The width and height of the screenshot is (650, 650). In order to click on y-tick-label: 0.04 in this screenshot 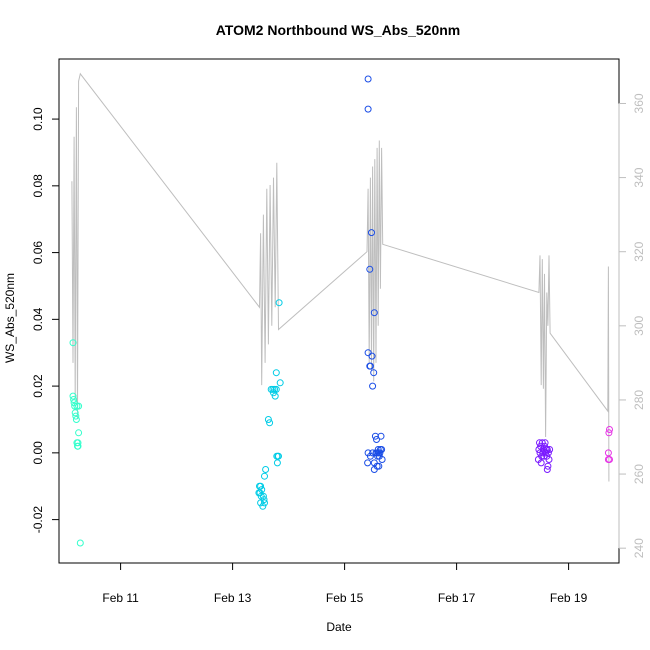, I will do `click(38, 319)`.